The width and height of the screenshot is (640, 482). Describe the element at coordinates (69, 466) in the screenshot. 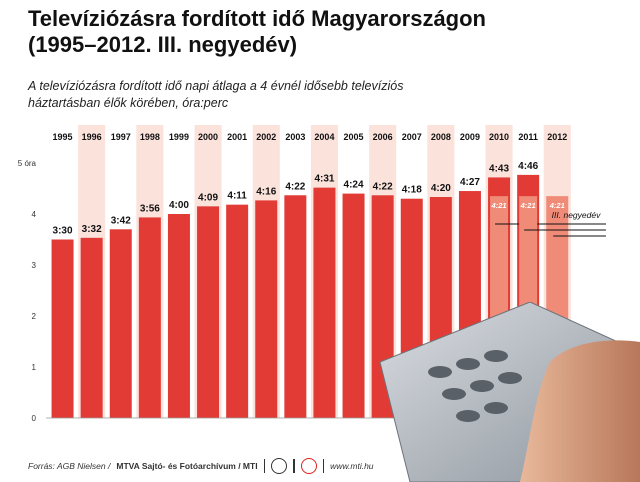

I see `source-text: Forrás: AGB Nielsen /` at that location.